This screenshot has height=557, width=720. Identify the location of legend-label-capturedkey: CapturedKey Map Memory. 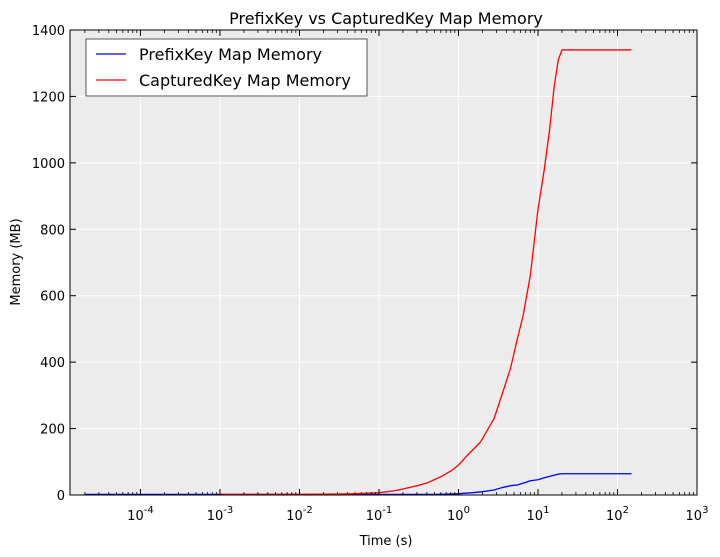
(245, 80).